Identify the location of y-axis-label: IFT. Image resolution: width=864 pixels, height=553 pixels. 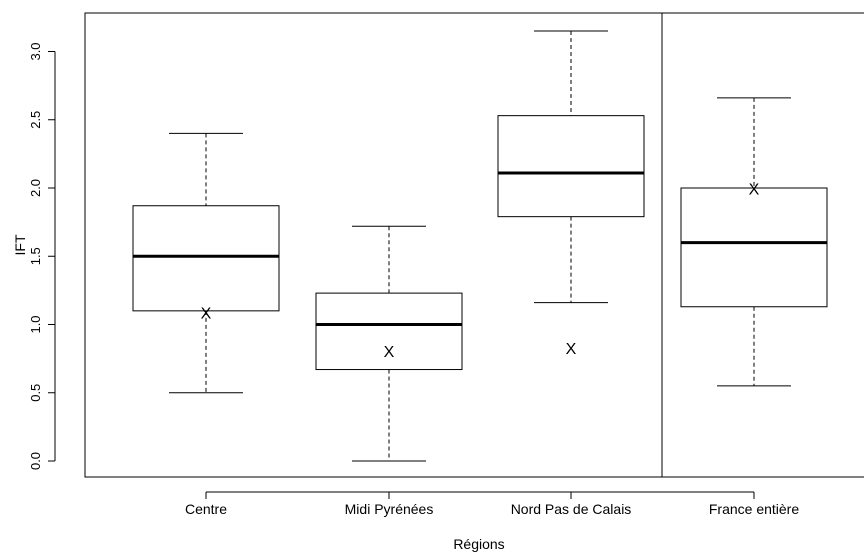
(20, 244).